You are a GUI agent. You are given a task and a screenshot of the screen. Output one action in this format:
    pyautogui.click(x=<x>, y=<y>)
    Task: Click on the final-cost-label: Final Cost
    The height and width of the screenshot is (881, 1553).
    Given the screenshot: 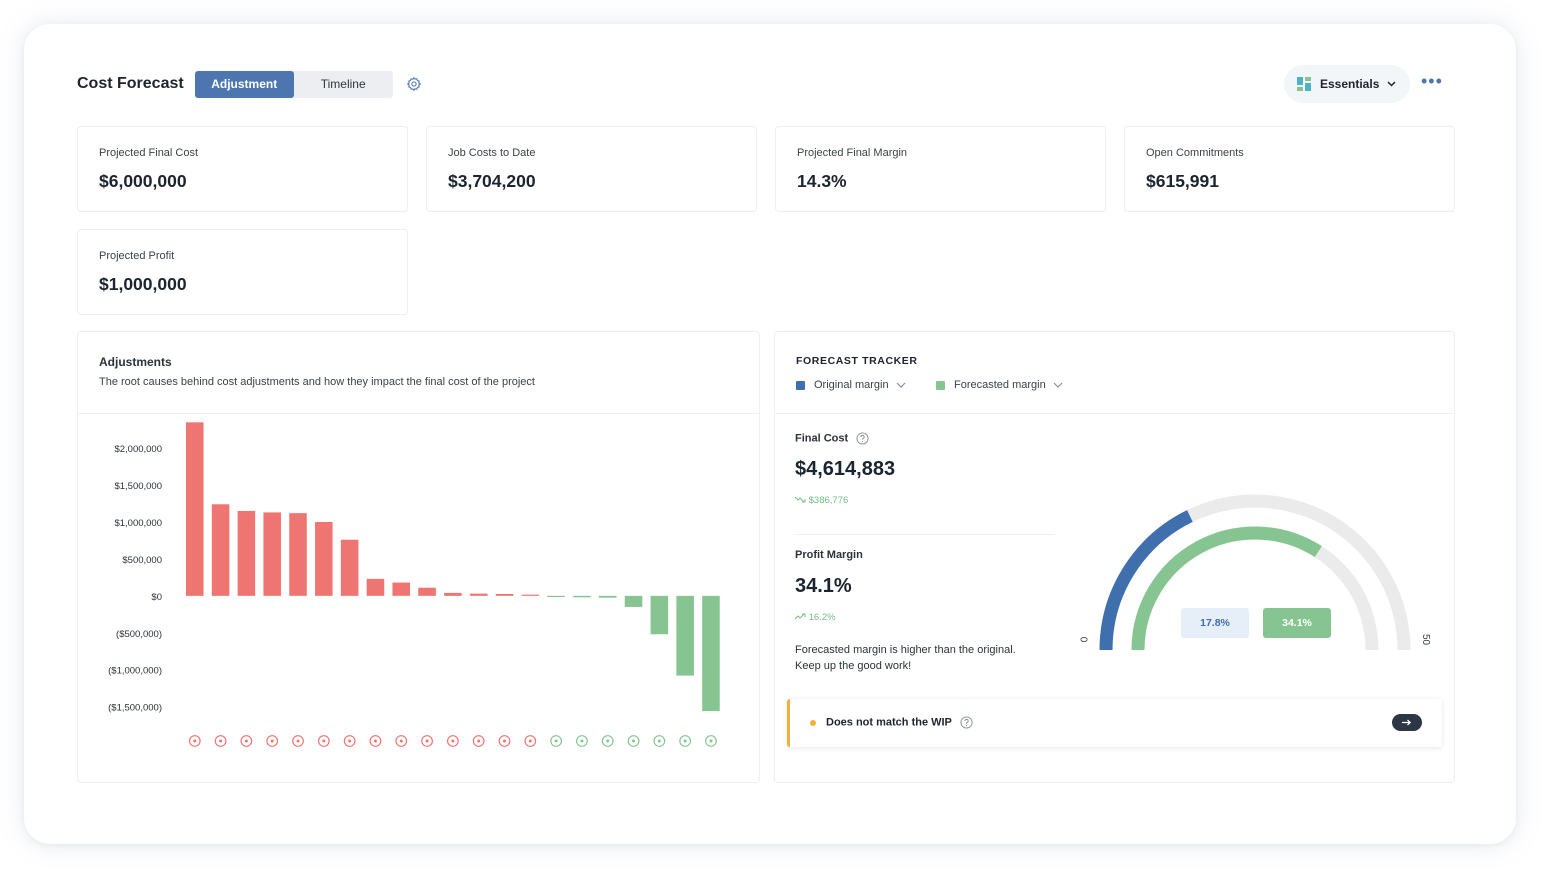 What is the action you would take?
    pyautogui.click(x=832, y=438)
    